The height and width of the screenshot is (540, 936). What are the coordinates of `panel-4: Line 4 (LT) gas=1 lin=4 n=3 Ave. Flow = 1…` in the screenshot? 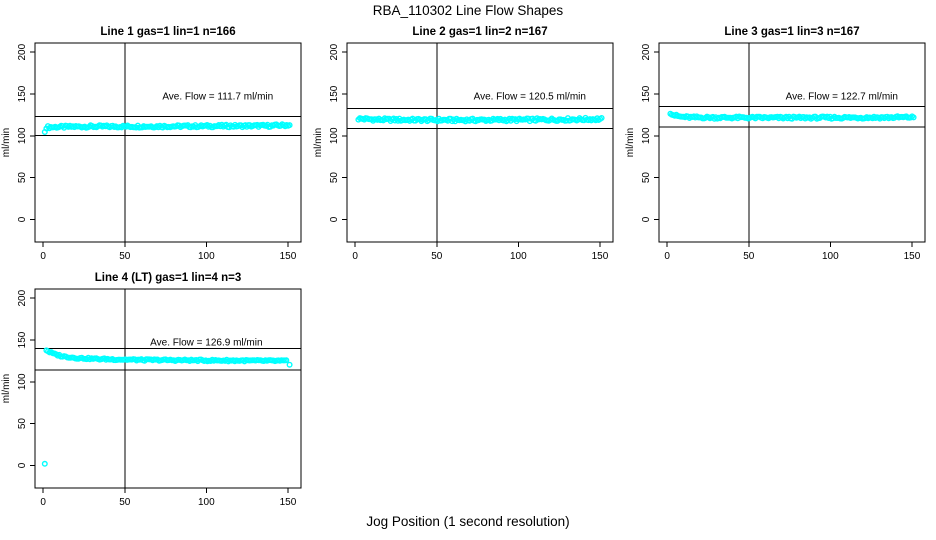 It's located at (151, 390).